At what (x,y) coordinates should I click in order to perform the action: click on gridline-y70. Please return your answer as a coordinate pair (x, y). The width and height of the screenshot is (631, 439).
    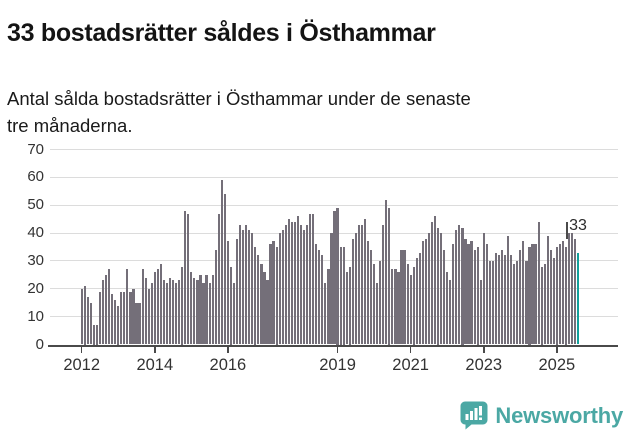
    Looking at the image, I should click on (334, 149).